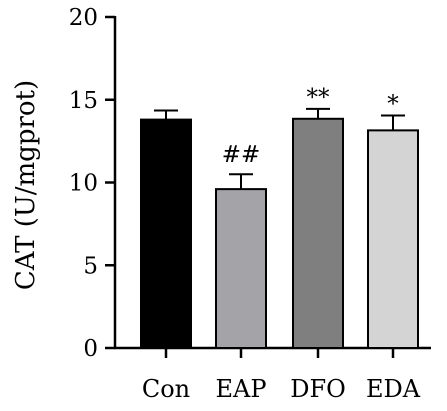  I want to click on x-tick-label-con: Con, so click(166, 389).